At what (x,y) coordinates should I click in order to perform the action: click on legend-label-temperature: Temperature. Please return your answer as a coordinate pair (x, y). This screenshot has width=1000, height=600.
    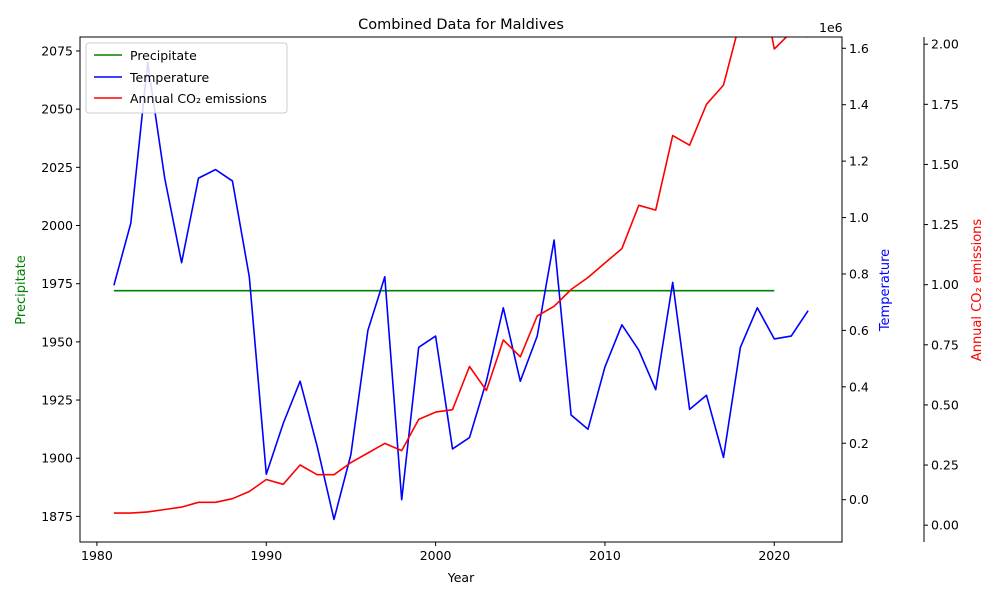
    Looking at the image, I should click on (169, 77).